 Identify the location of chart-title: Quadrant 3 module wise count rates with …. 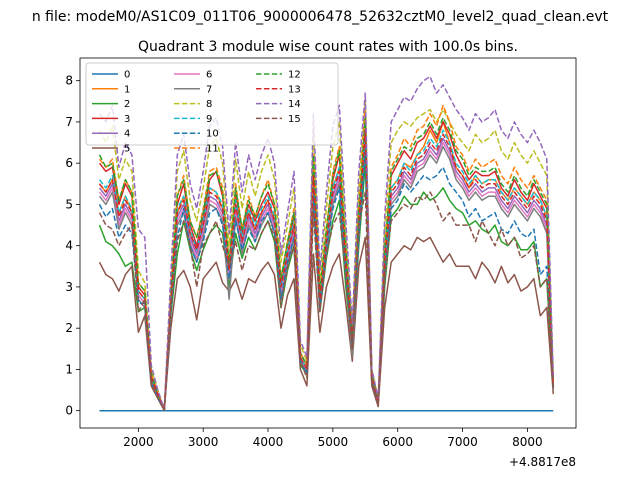
(328, 47).